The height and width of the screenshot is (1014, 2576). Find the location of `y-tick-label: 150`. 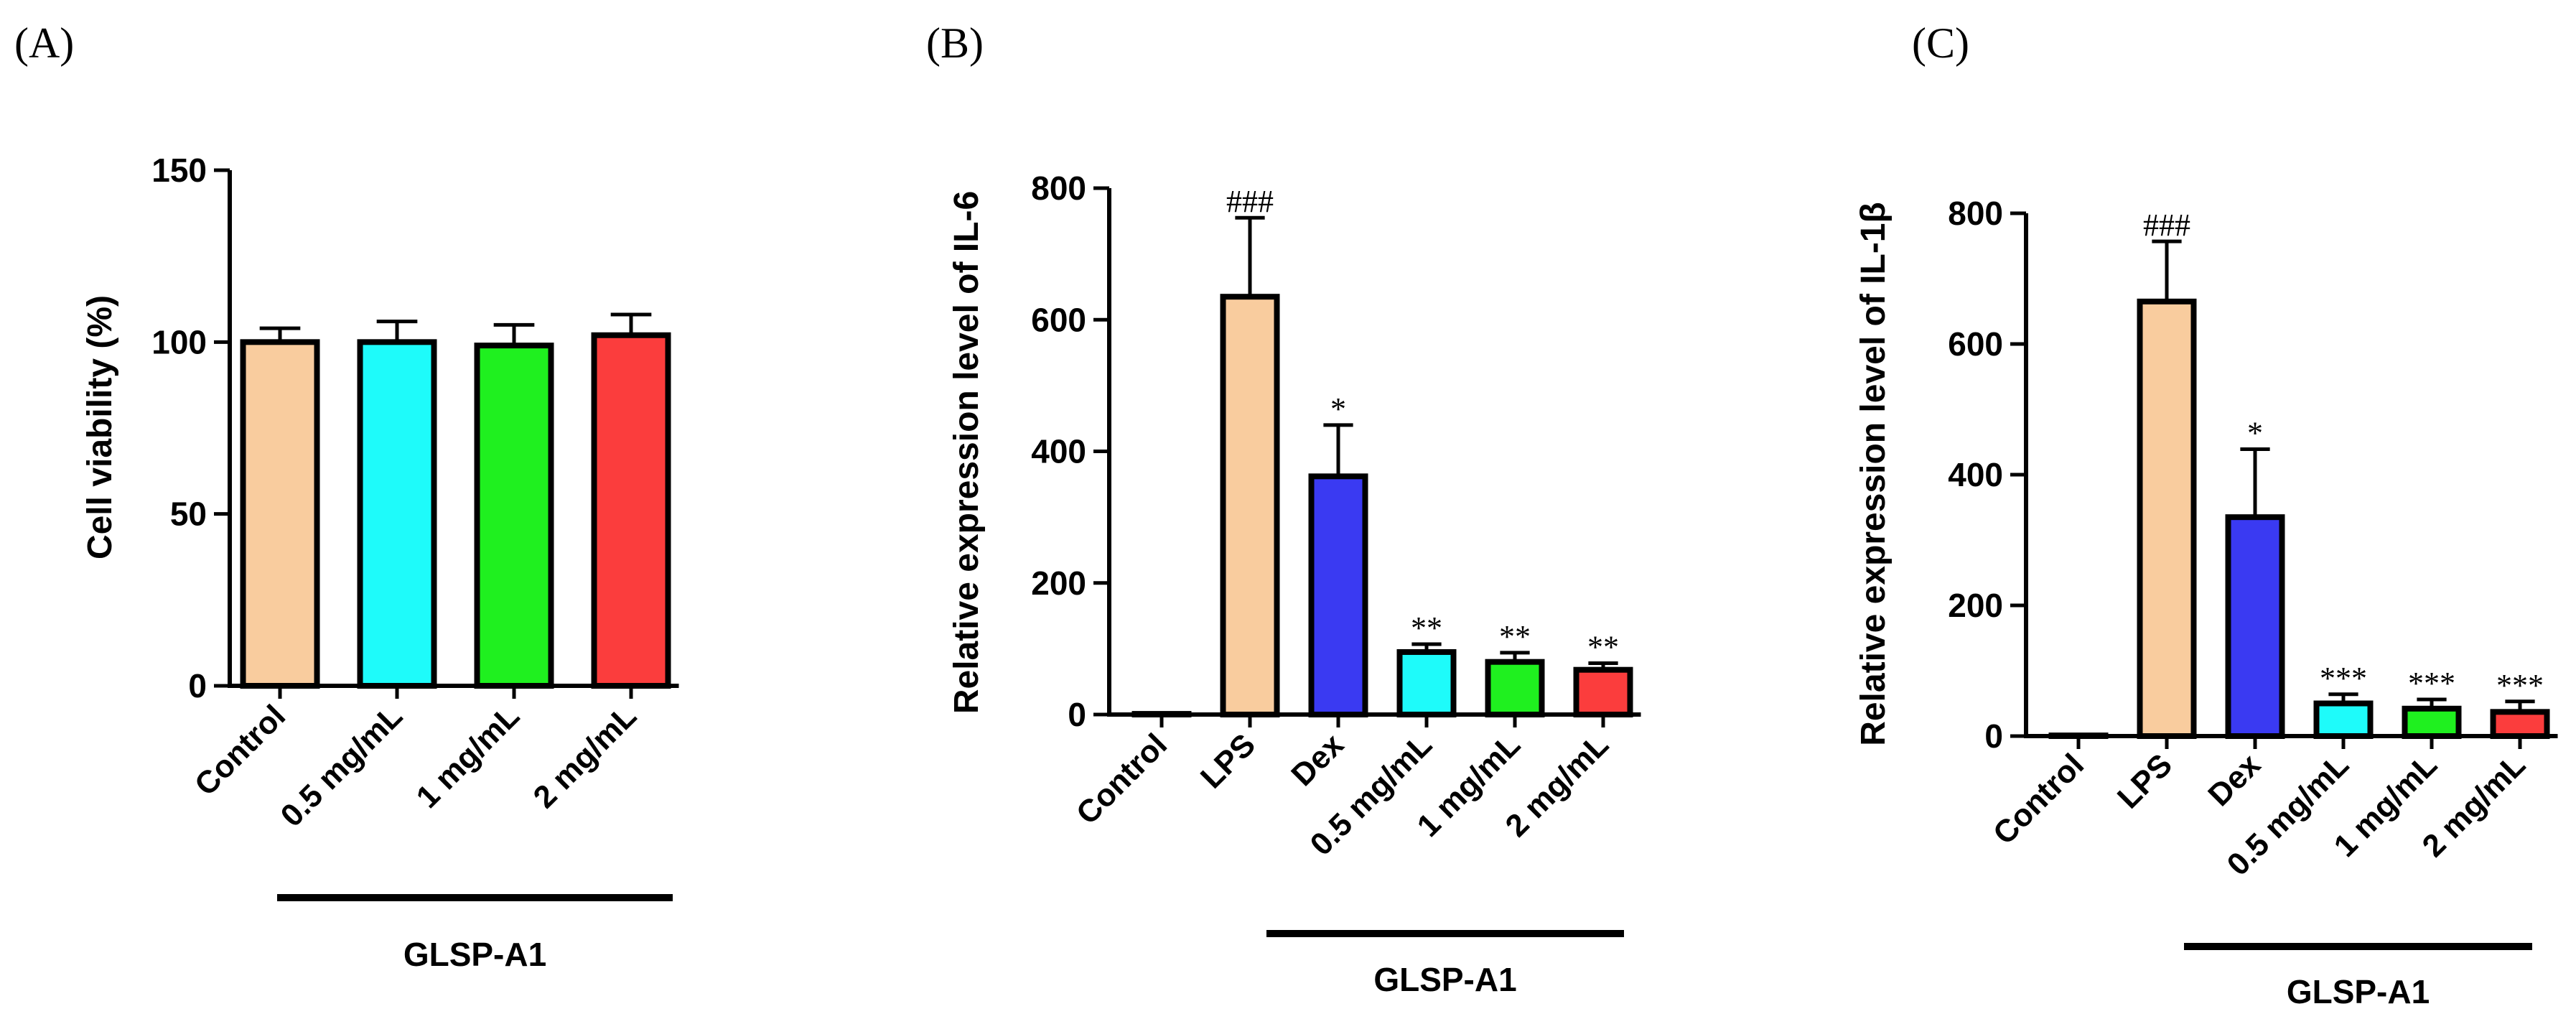

y-tick-label: 150 is located at coordinates (179, 170).